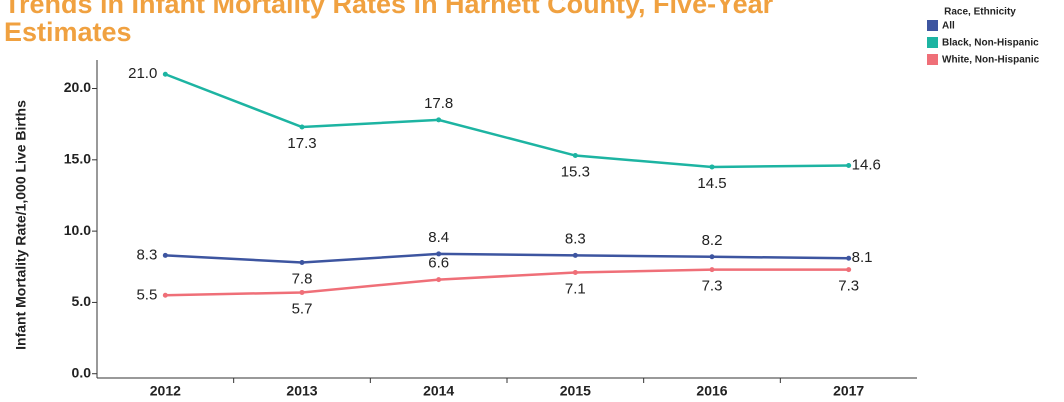 The width and height of the screenshot is (1064, 402). Describe the element at coordinates (575, 288) in the screenshot. I see `data-label: 7.1` at that location.